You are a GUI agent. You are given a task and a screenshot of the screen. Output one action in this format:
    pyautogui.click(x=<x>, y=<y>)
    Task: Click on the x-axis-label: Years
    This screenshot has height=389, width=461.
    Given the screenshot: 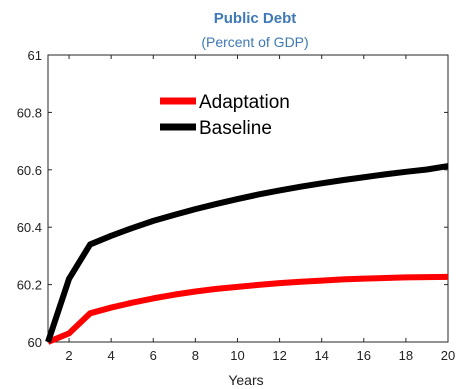 What is the action you would take?
    pyautogui.click(x=245, y=380)
    